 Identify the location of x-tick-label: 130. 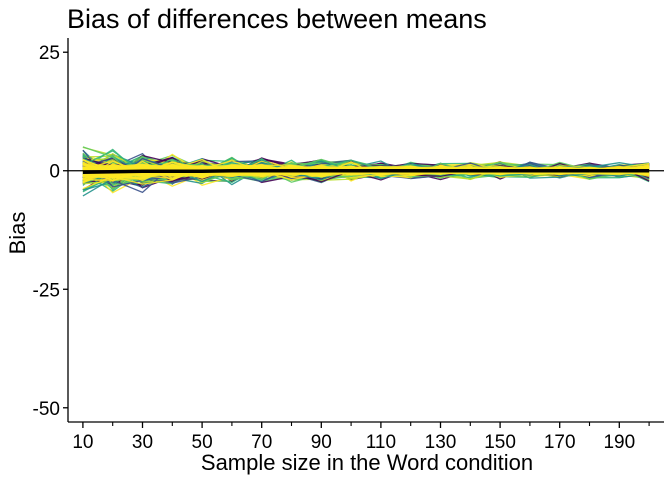
(441, 442).